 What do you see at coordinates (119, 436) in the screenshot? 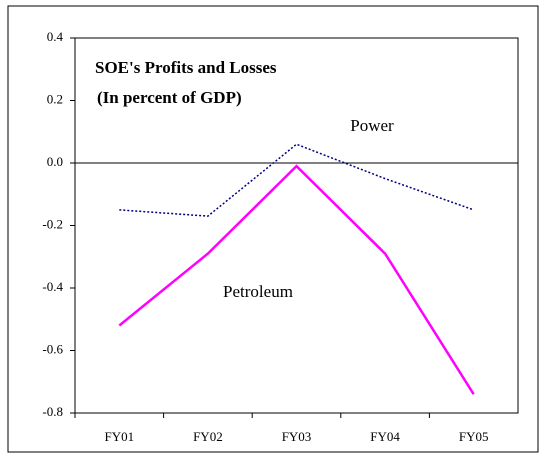
I see `x-tick-label: FY01` at bounding box center [119, 436].